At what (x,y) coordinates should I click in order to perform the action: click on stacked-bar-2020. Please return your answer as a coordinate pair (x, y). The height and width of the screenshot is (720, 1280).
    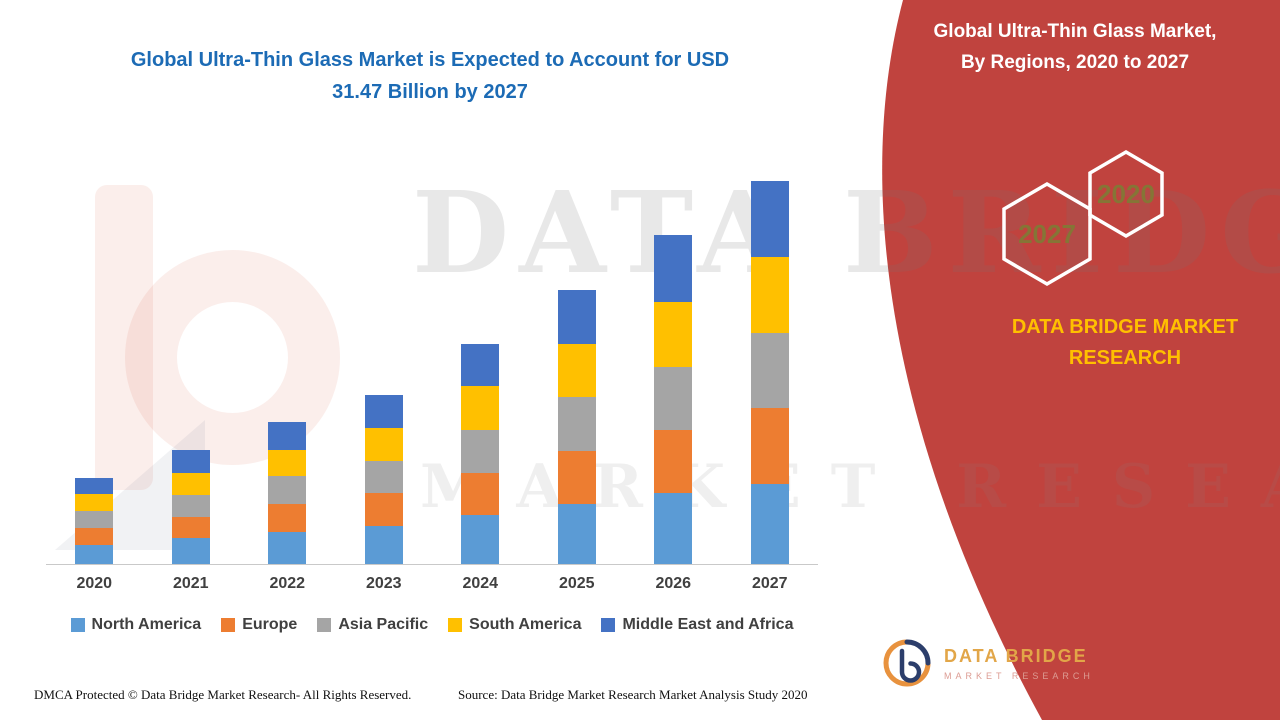
    Looking at the image, I should click on (94, 520).